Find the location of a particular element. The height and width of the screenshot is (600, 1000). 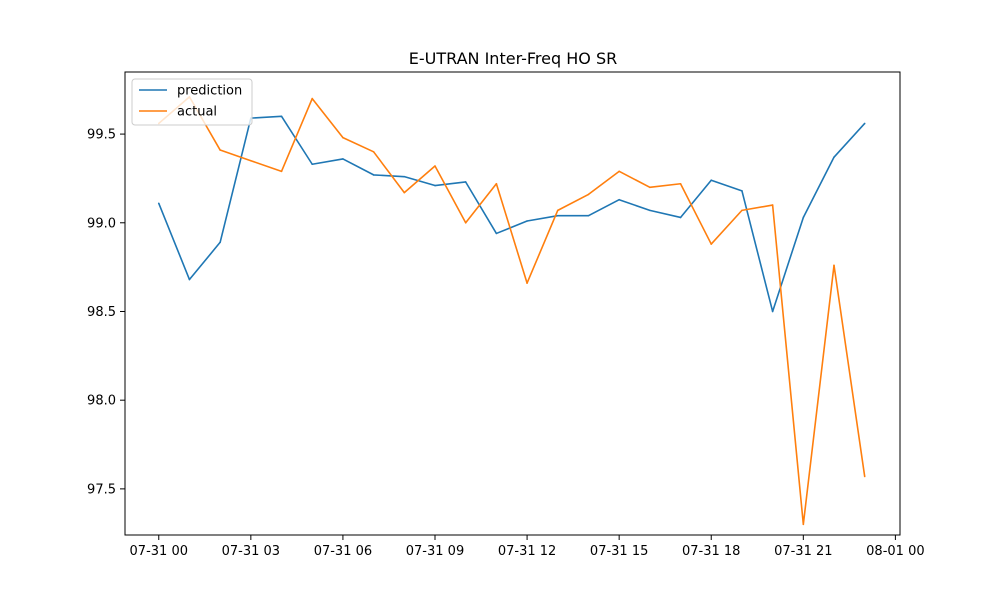

y-tick-label: 97.5 is located at coordinates (101, 489).